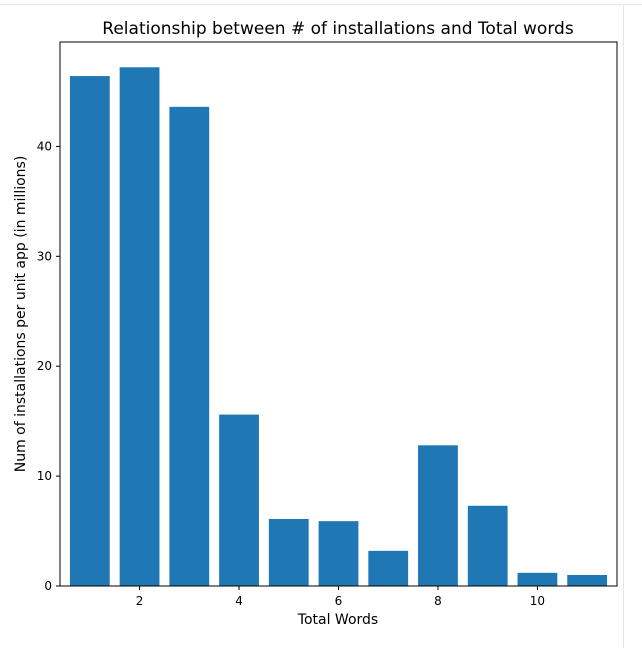  I want to click on y-axis-ticks: 0 10 20 30 40, so click(48, 366).